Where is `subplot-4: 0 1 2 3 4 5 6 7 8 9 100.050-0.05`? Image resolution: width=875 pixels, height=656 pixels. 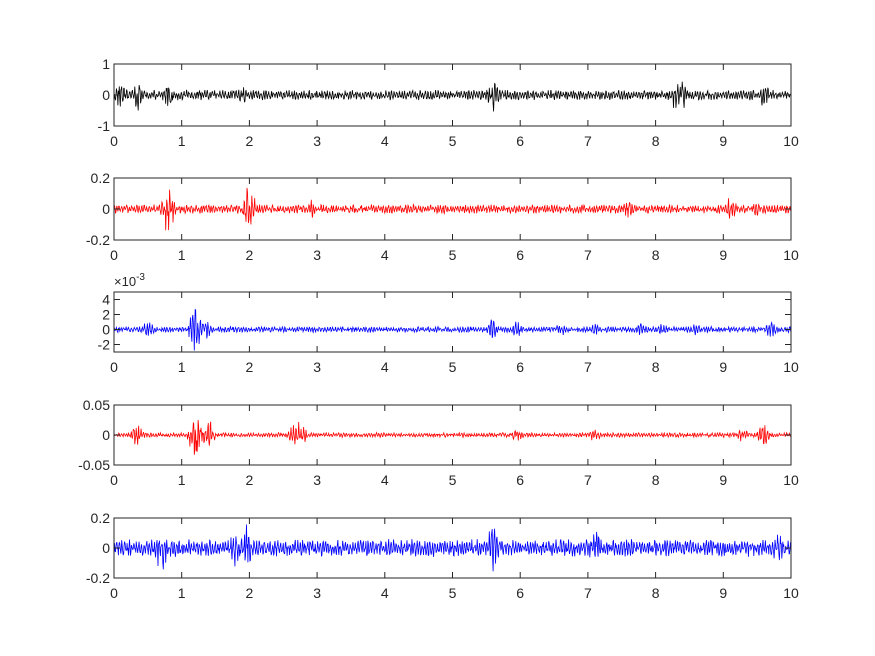
subplot-4: 0 1 2 3 4 5 6 7 8 9 100.050-0.05 is located at coordinates (438, 442).